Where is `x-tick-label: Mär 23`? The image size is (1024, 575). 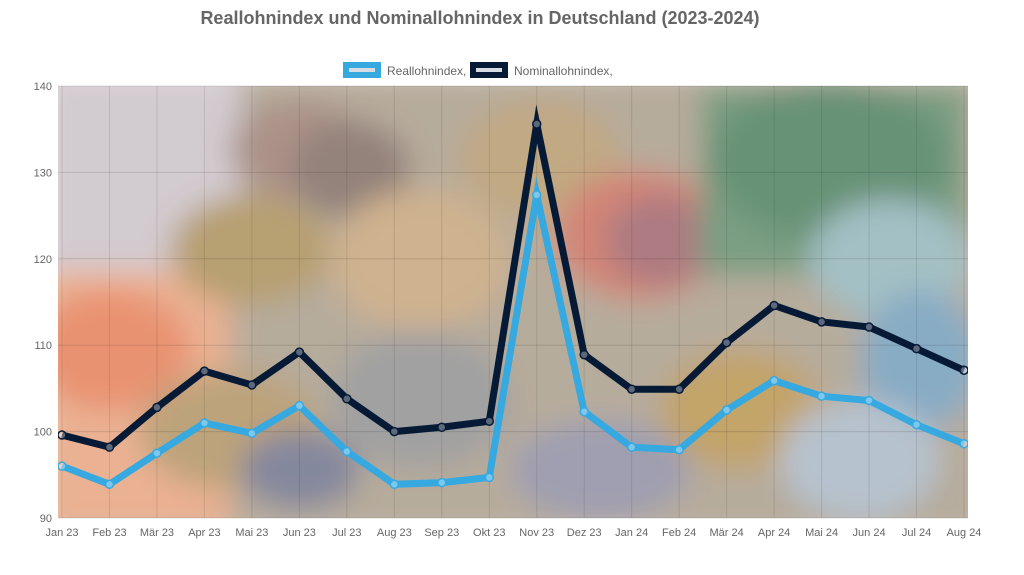
x-tick-label: Mär 23 is located at coordinates (157, 533).